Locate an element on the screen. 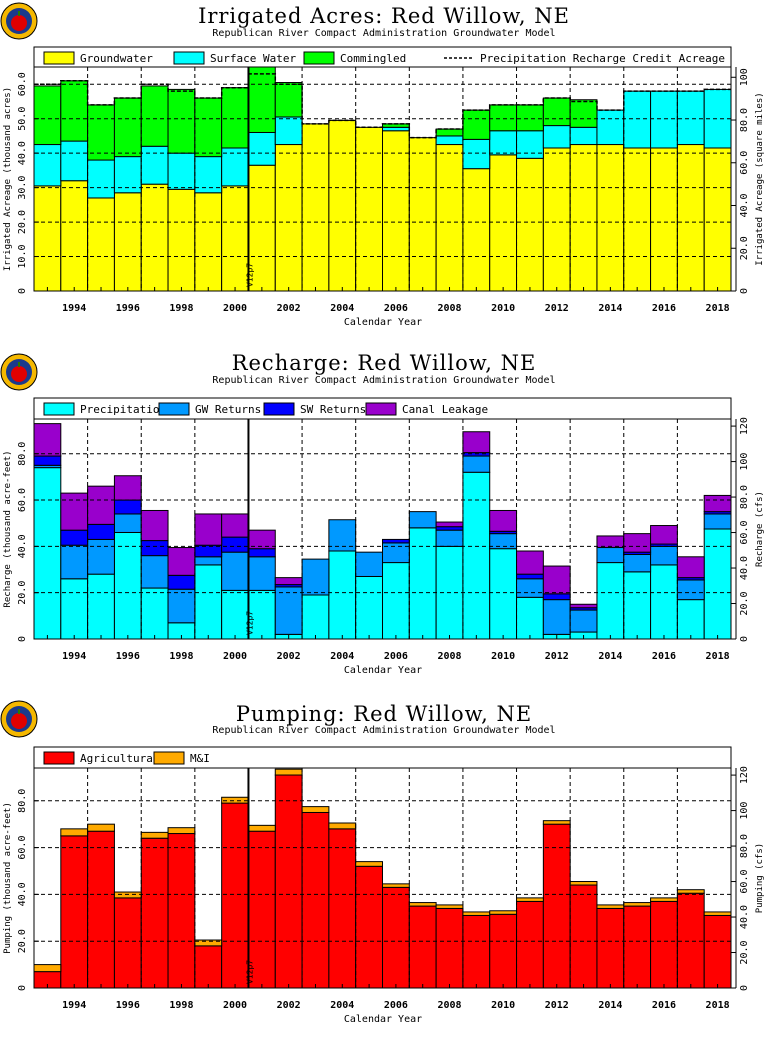 Image resolution: width=768 pixels, height=1038 pixels. y-tick-label: 20.0 is located at coordinates (22, 222).